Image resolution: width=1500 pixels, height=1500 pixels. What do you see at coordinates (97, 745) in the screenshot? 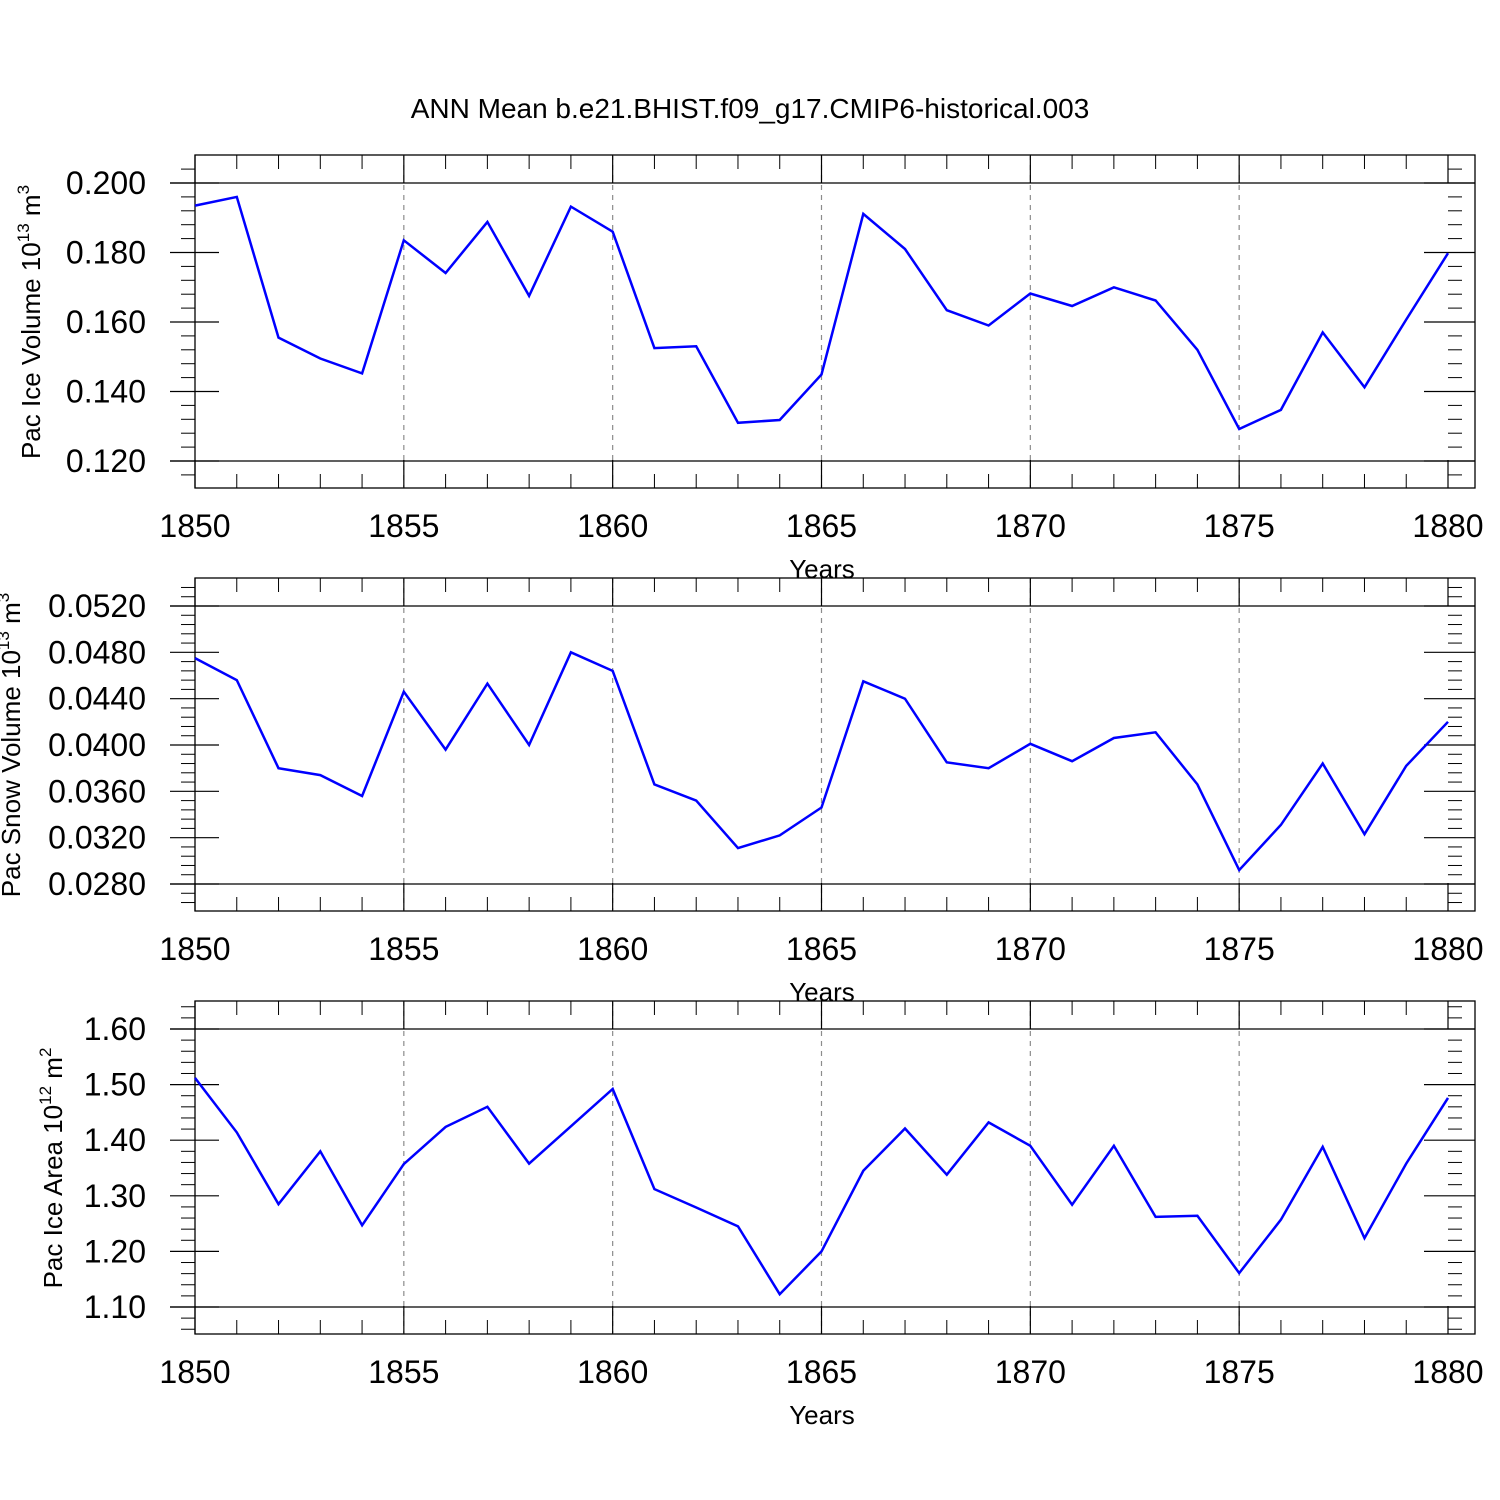
I see `y-tick-label: 0.0400` at bounding box center [97, 745].